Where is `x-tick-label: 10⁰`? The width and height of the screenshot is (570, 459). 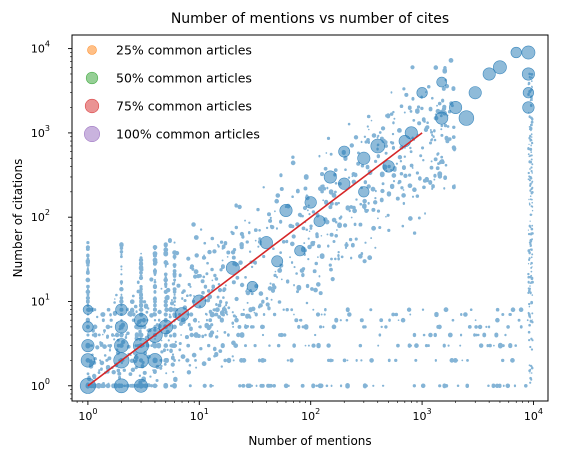 x-tick-label: 10⁰ is located at coordinates (87, 415).